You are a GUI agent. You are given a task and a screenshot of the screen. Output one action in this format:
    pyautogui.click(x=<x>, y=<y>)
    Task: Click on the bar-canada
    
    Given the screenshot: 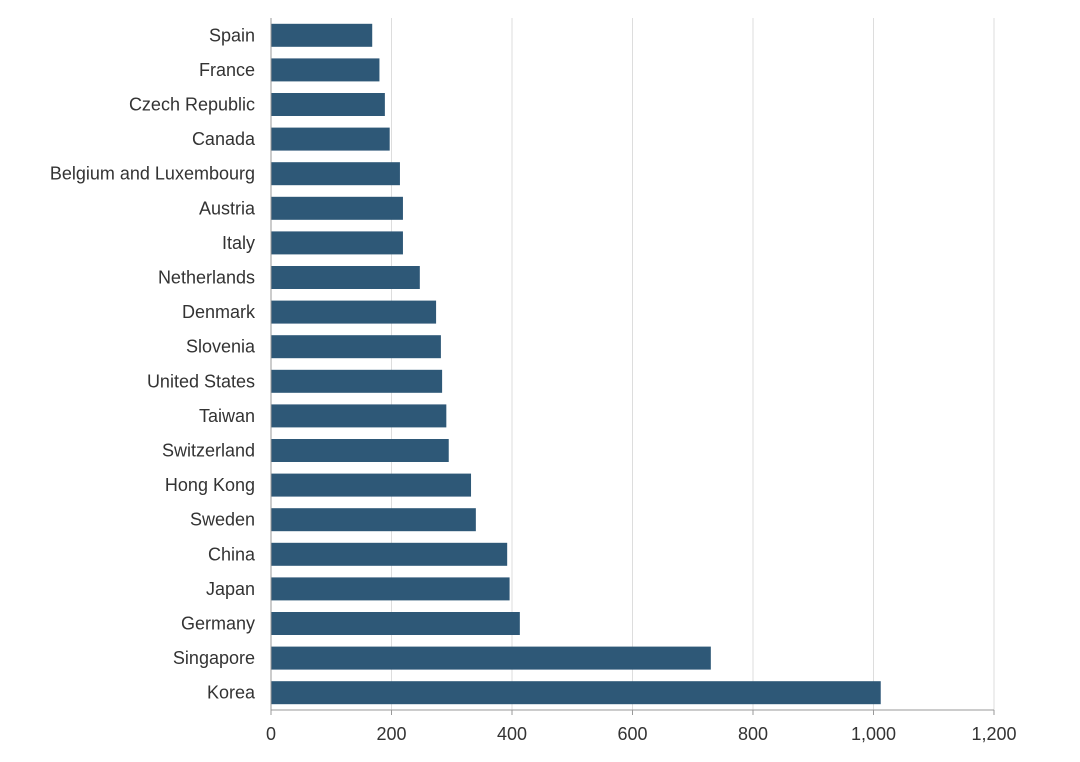 What is the action you would take?
    pyautogui.click(x=330, y=139)
    